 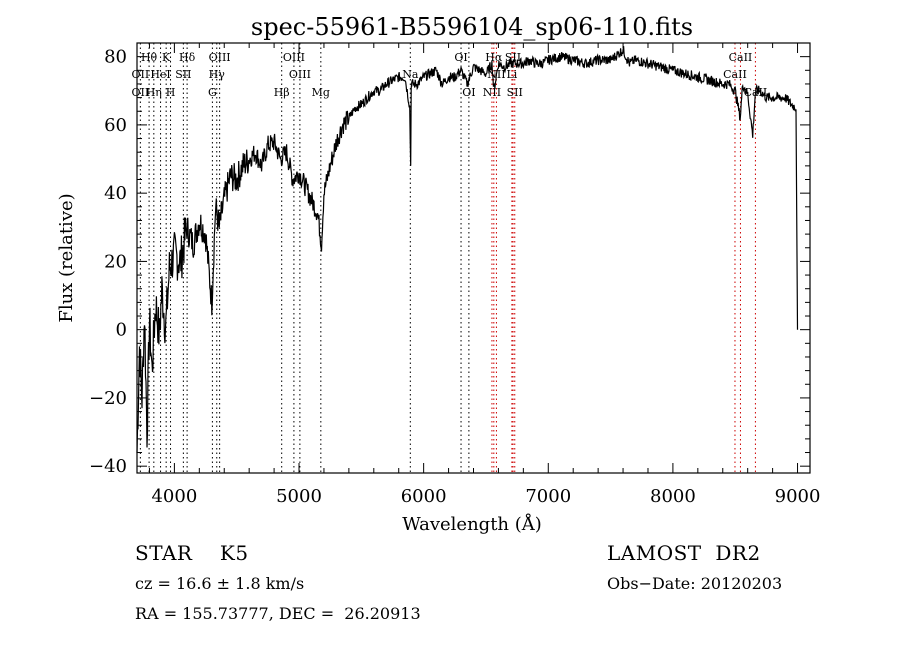 What do you see at coordinates (154, 92) in the screenshot?
I see `line-label: Hη` at bounding box center [154, 92].